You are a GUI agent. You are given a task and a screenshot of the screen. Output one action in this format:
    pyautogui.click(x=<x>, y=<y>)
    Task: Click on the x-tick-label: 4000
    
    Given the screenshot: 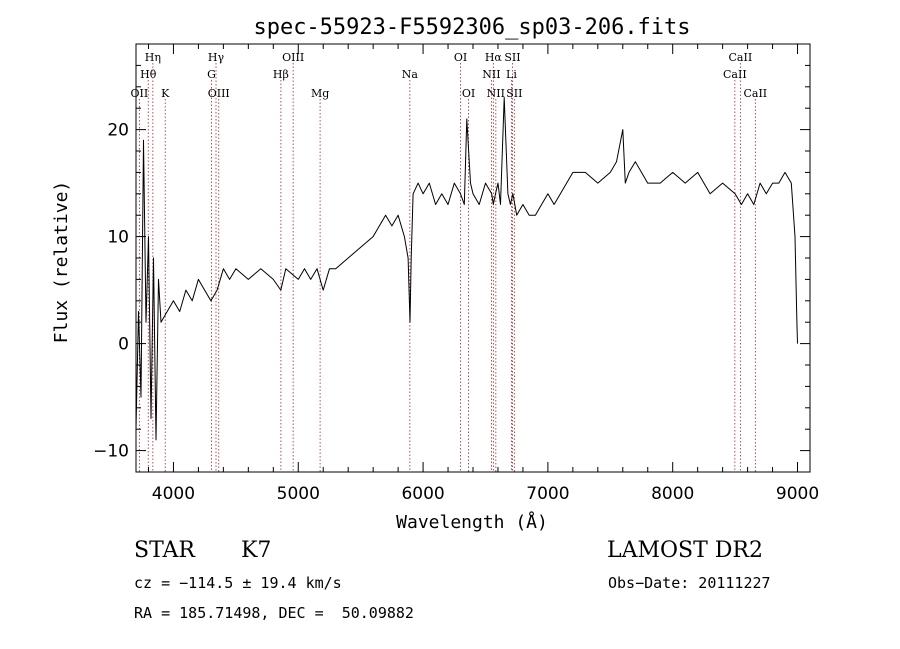 What is the action you would take?
    pyautogui.click(x=173, y=494)
    